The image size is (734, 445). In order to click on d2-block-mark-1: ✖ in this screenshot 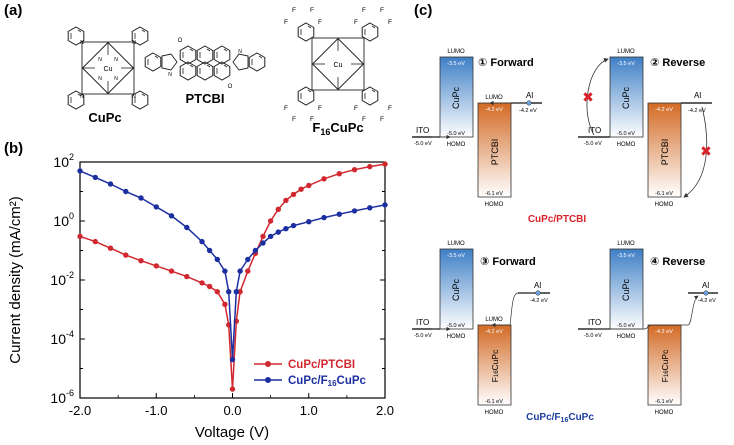, I will do `click(588, 97)`.